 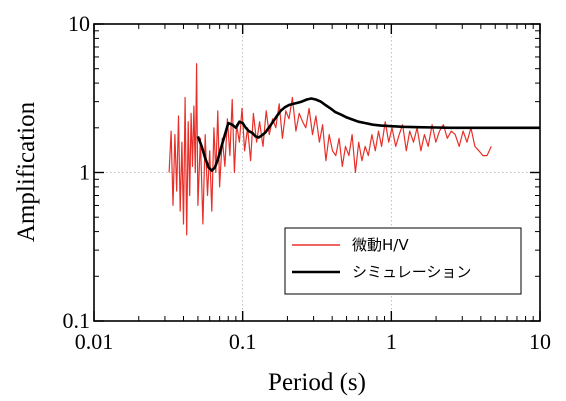 What do you see at coordinates (411, 272) in the screenshot?
I see `legend-label-simulation: シミュレーション` at bounding box center [411, 272].